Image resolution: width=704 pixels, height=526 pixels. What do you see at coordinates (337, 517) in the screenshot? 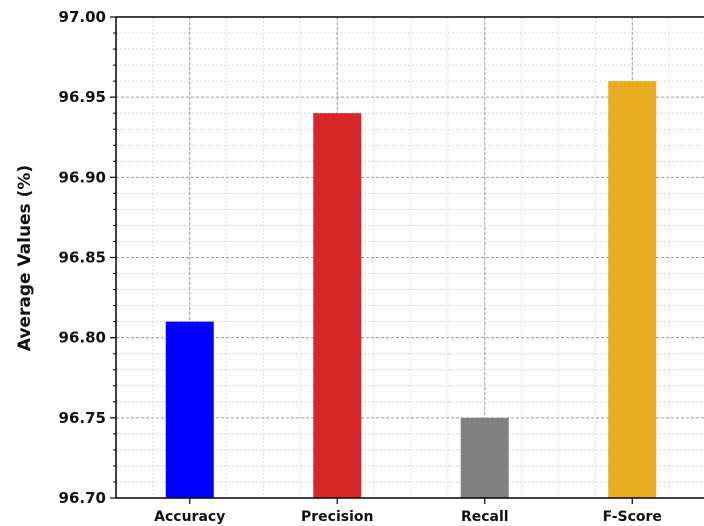
I see `x-tick-label: Precision` at bounding box center [337, 517].